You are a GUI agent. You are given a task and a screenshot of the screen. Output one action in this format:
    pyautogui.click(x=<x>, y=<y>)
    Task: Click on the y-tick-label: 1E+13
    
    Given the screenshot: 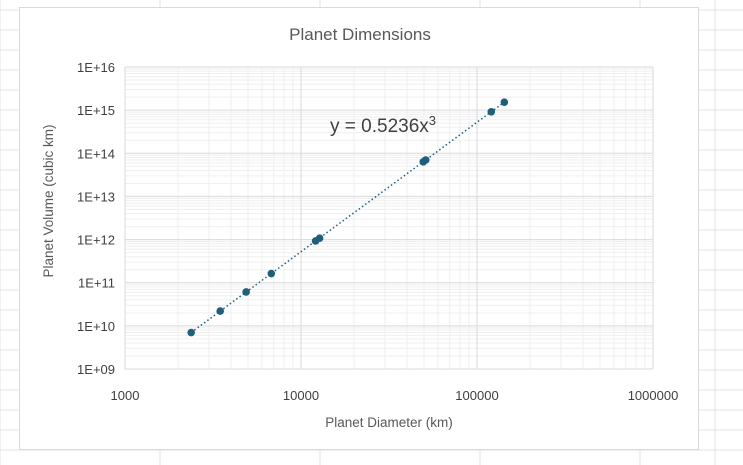 What is the action you would take?
    pyautogui.click(x=96, y=196)
    